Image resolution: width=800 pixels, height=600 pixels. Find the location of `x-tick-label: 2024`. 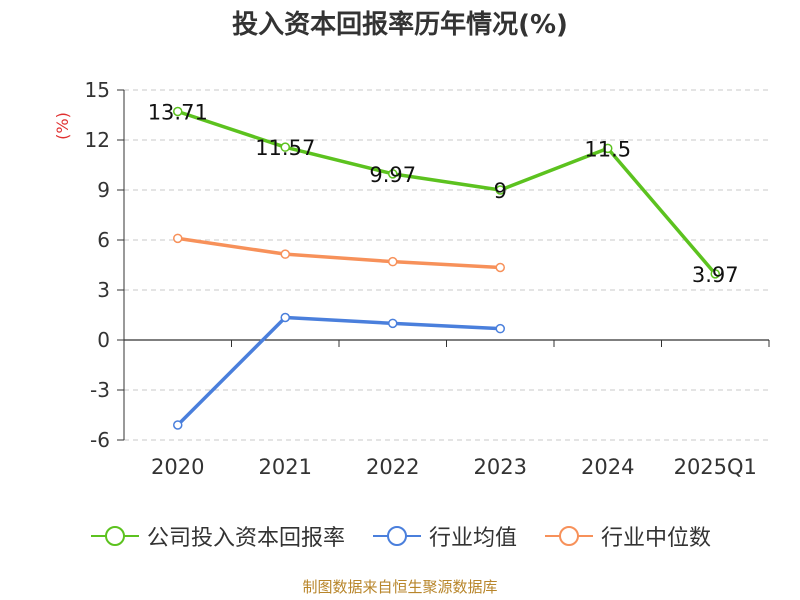

x-tick-label: 2024 is located at coordinates (607, 467).